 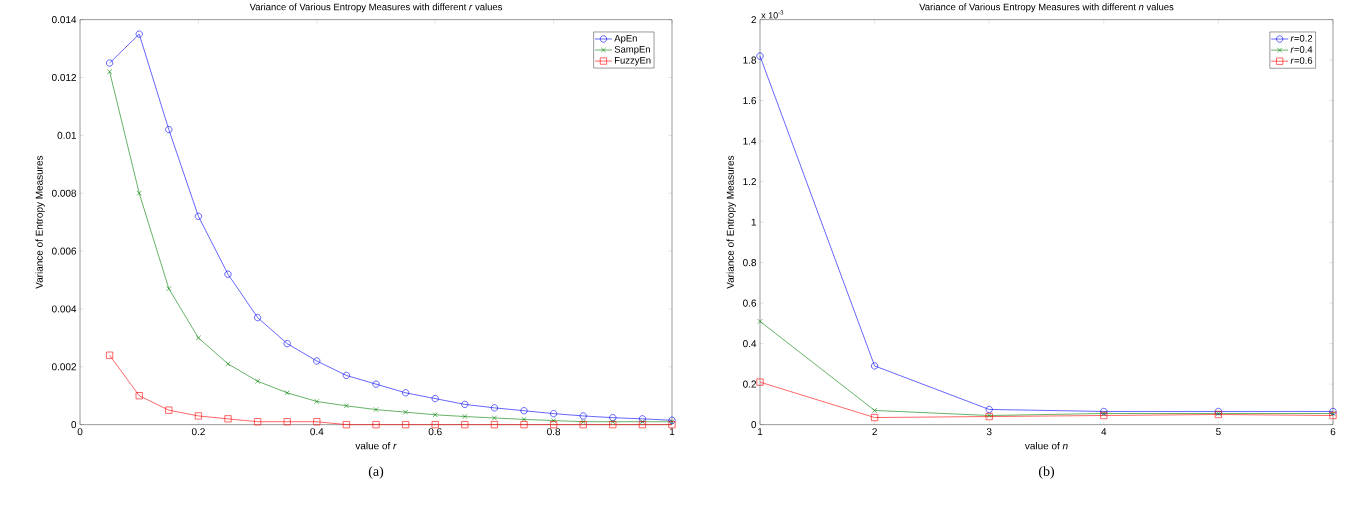 What do you see at coordinates (750, 60) in the screenshot?
I see `y-tick-label: 1.8` at bounding box center [750, 60].